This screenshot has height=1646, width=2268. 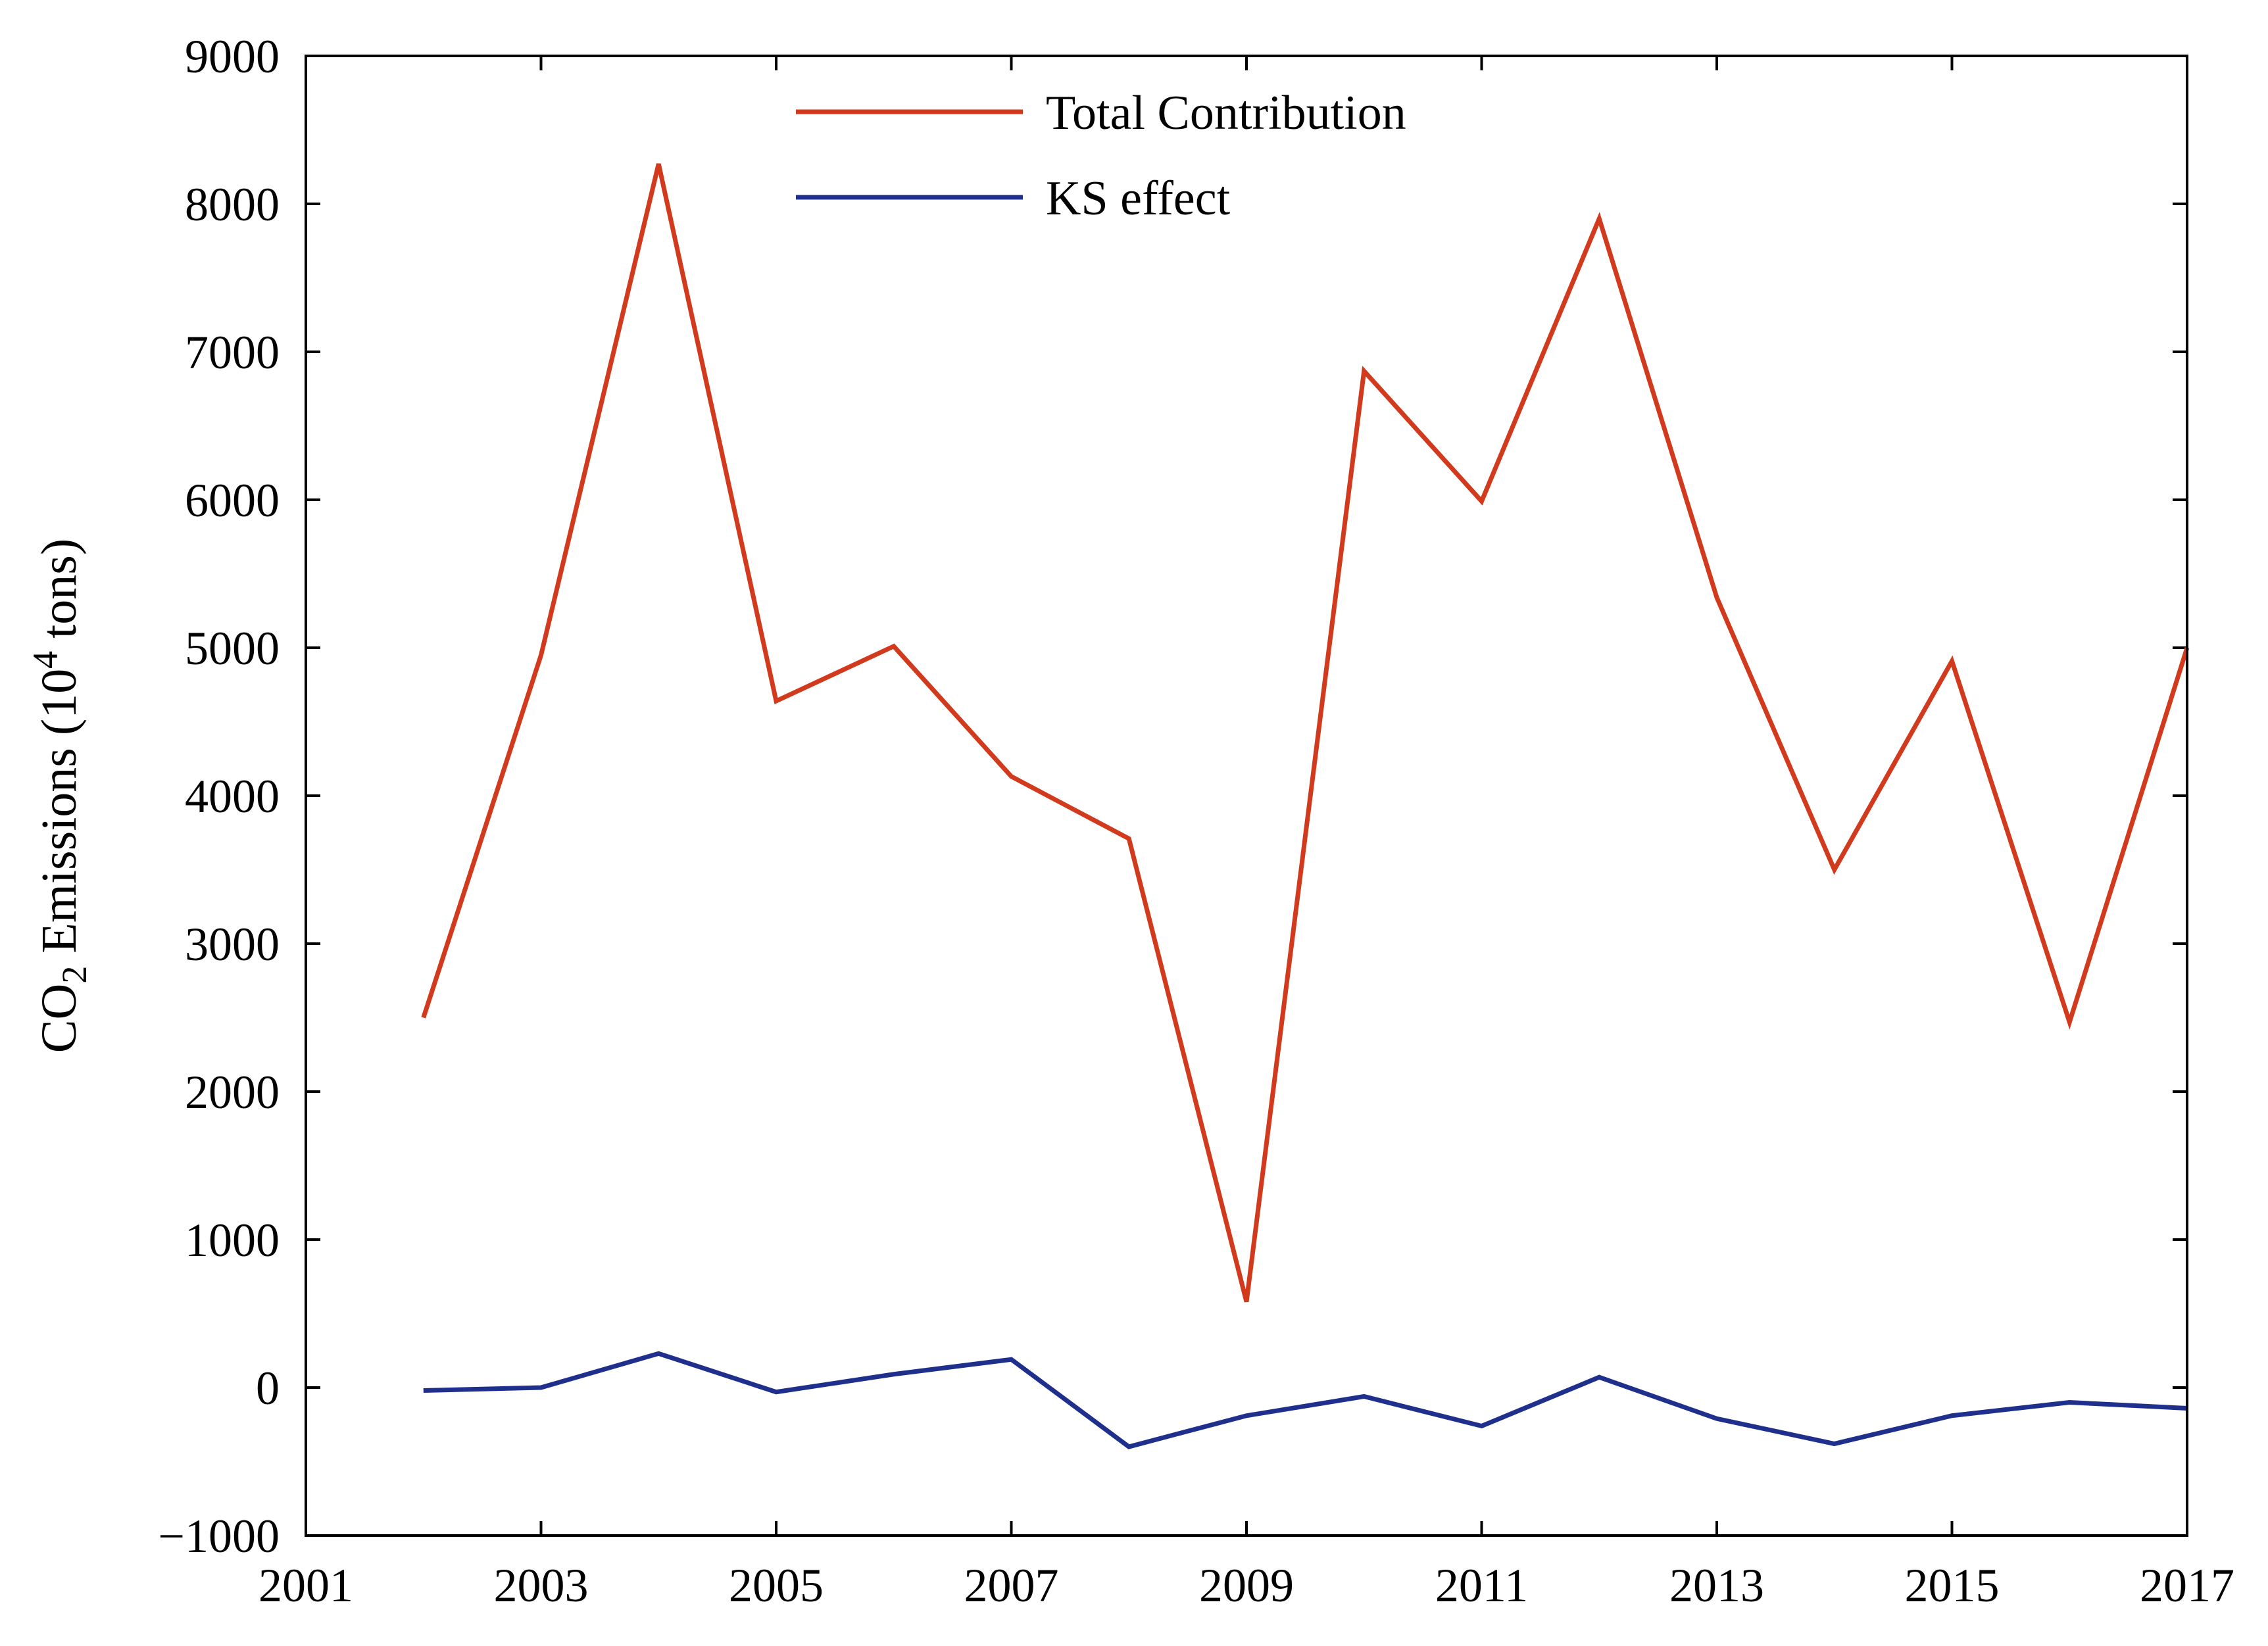 I want to click on x-tick-label: 2013, so click(x=1717, y=1585).